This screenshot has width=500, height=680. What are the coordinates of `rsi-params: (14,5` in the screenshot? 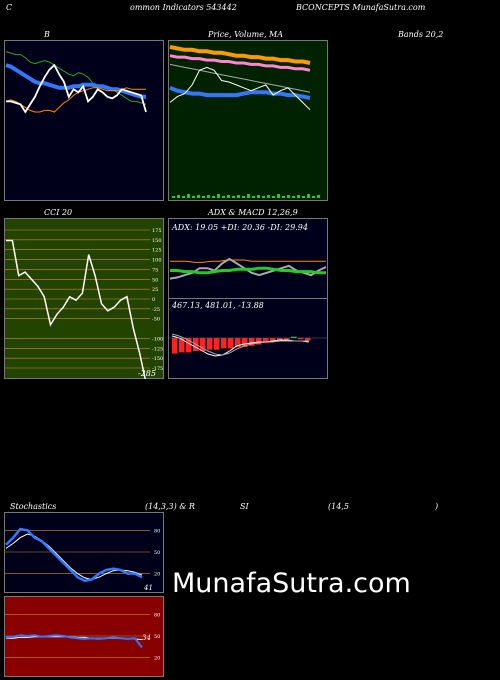 It's located at (338, 506).